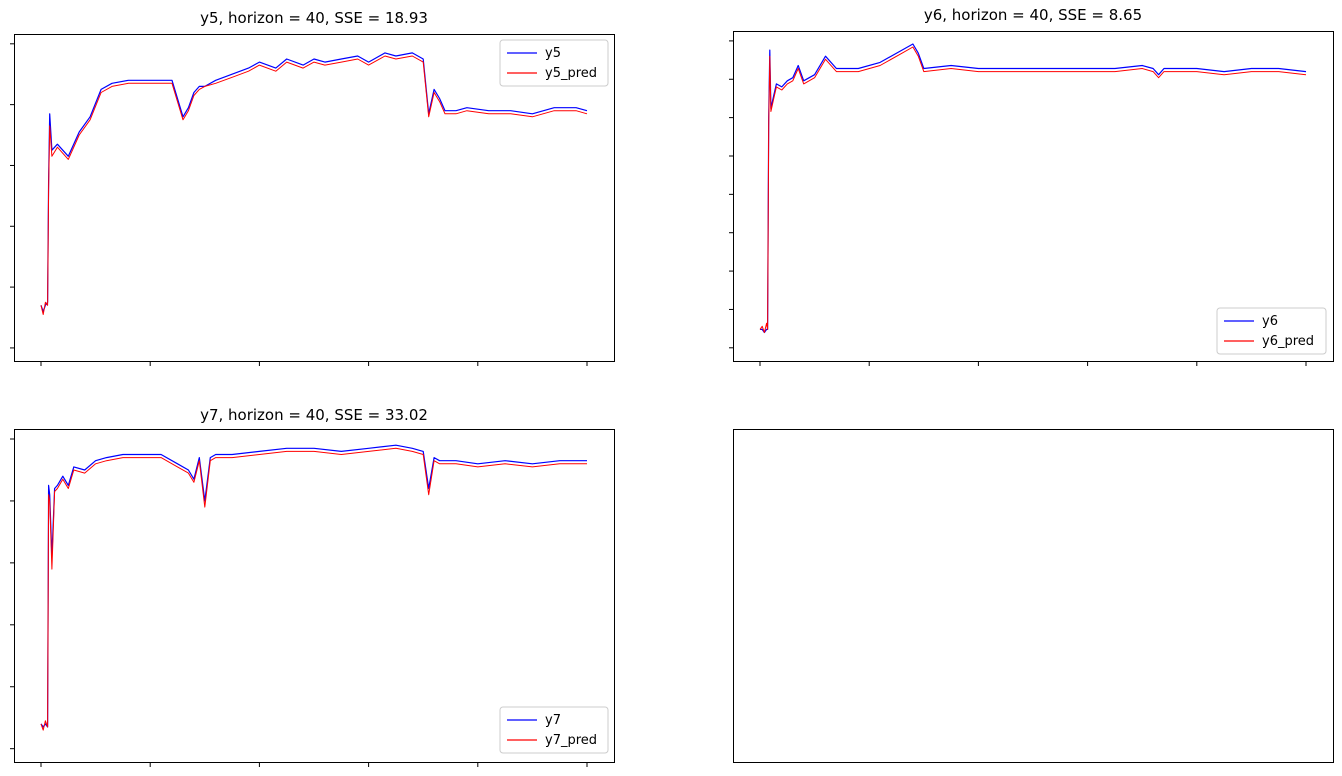 This screenshot has height=776, width=1342. I want to click on legend-y6: y6 y6_pred, so click(1271, 331).